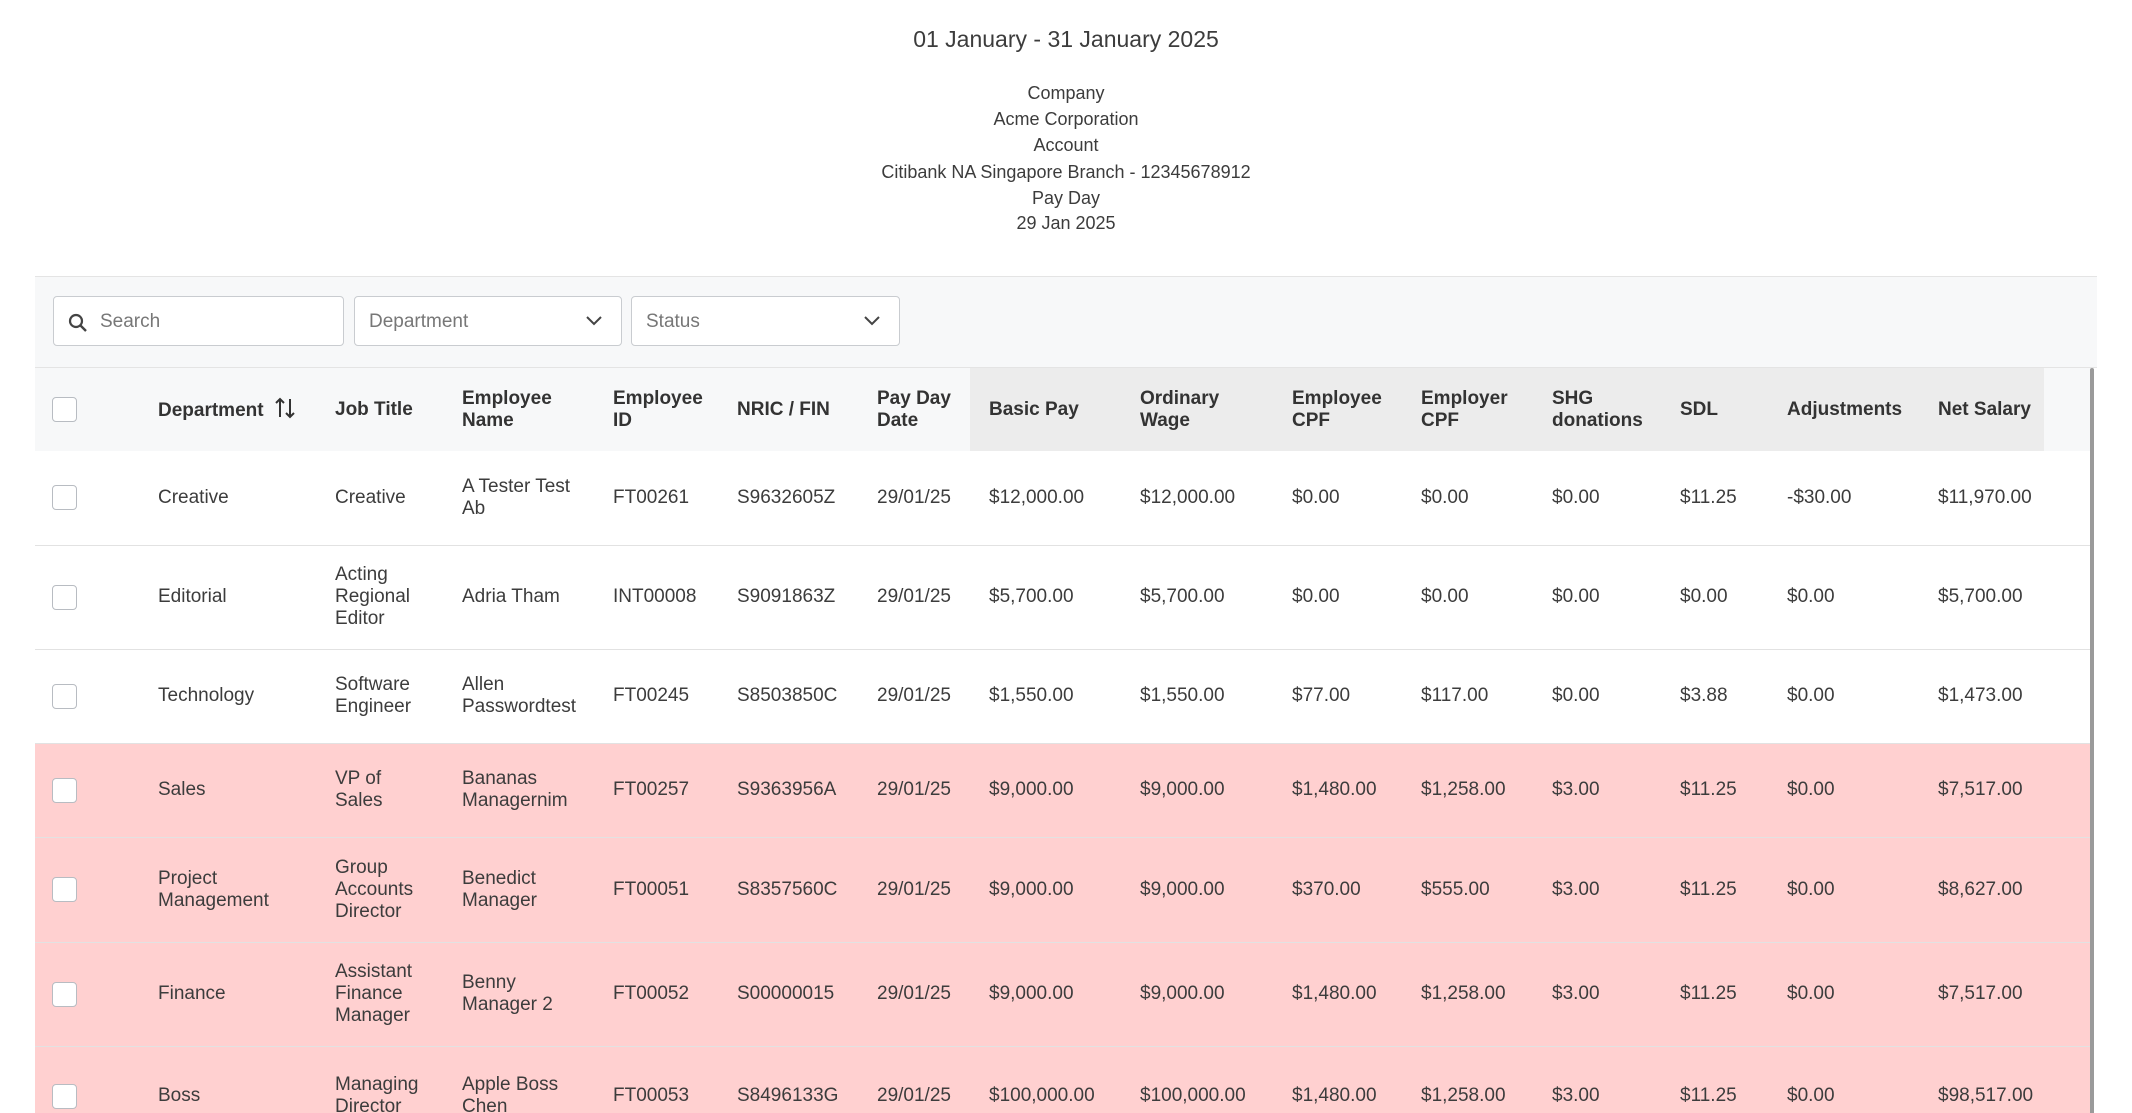 The width and height of the screenshot is (2132, 1113). I want to click on sort-icon, so click(285, 408).